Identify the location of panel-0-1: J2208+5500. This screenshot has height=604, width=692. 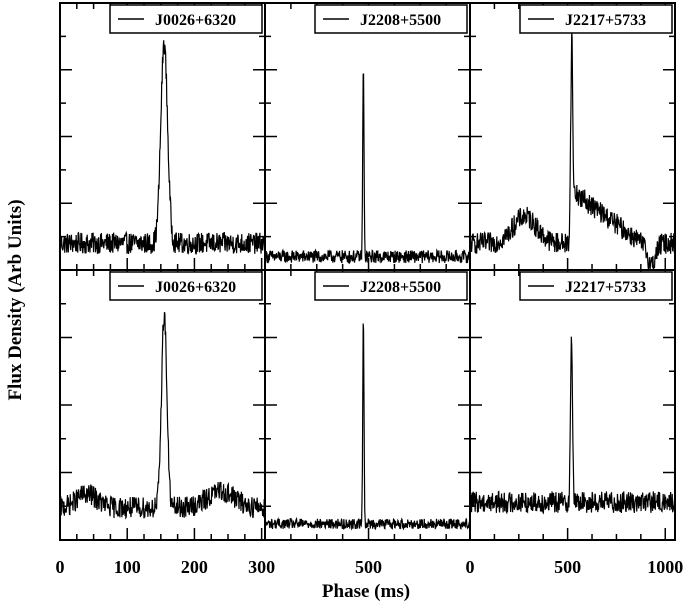
(367, 136).